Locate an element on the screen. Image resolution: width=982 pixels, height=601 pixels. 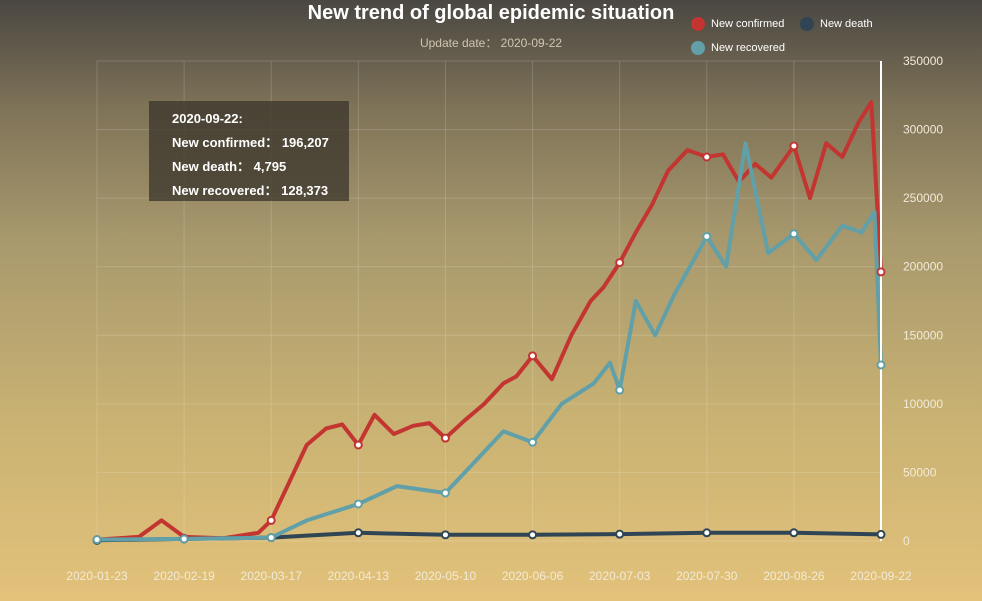
legend-swatch-new-confirmed is located at coordinates (698, 24).